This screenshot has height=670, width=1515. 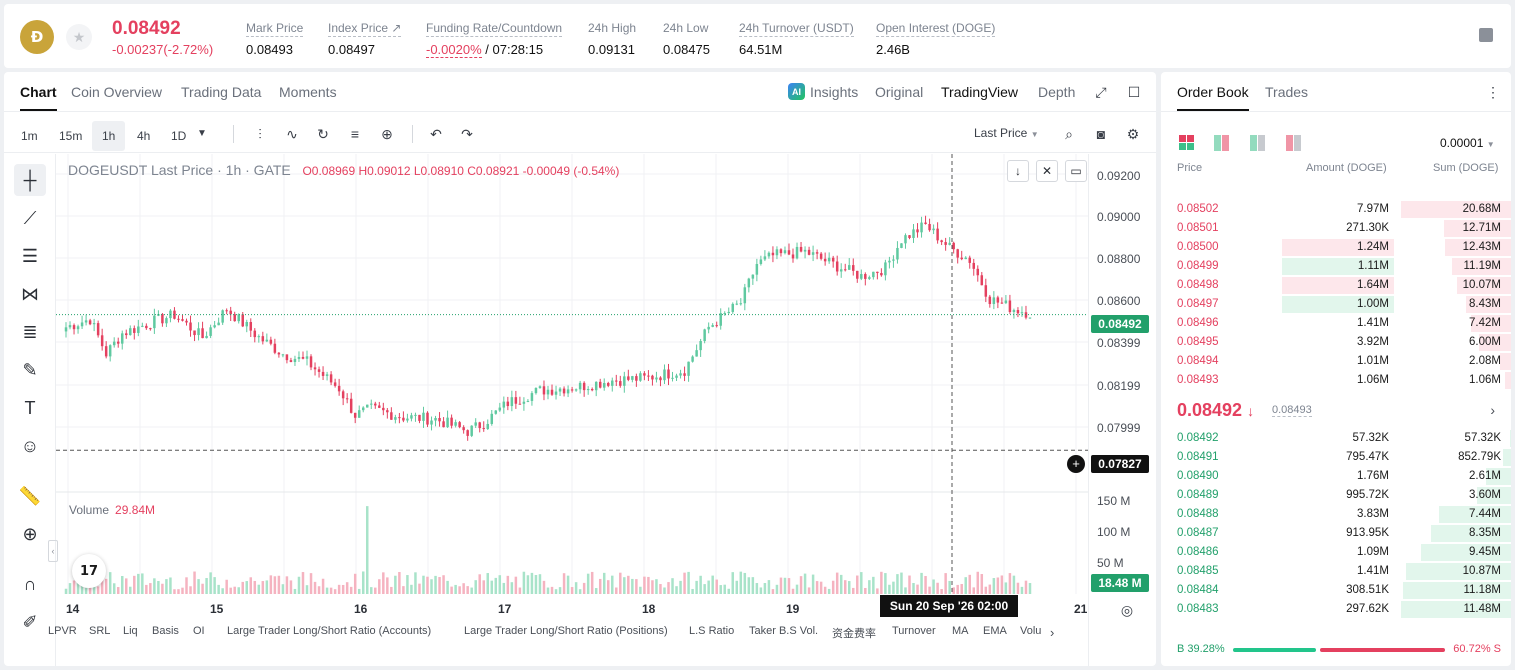 What do you see at coordinates (1287, 92) in the screenshot?
I see `tab-trades: Trades` at bounding box center [1287, 92].